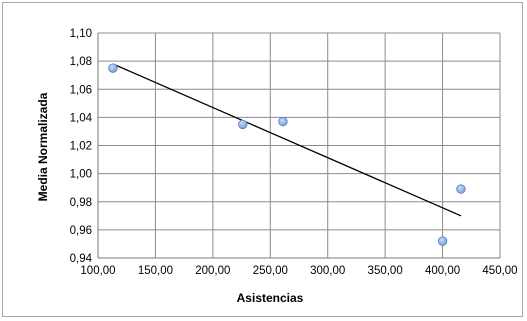 The width and height of the screenshot is (527, 321). I want to click on y-tick-label: 1,04, so click(81, 118).